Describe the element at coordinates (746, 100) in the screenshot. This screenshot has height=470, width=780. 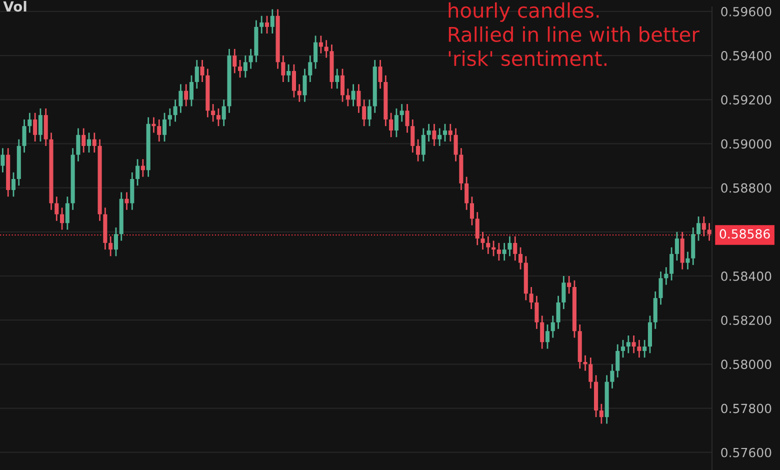
I see `y-tick-label: 0.59200` at that location.